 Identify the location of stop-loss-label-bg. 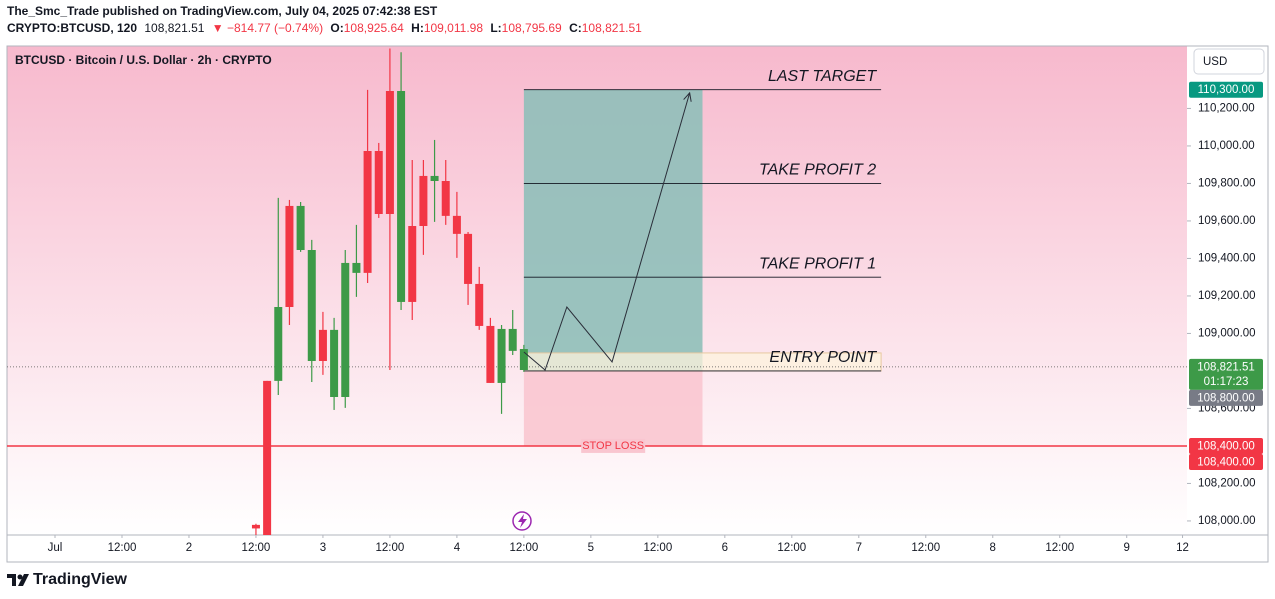
(613, 445).